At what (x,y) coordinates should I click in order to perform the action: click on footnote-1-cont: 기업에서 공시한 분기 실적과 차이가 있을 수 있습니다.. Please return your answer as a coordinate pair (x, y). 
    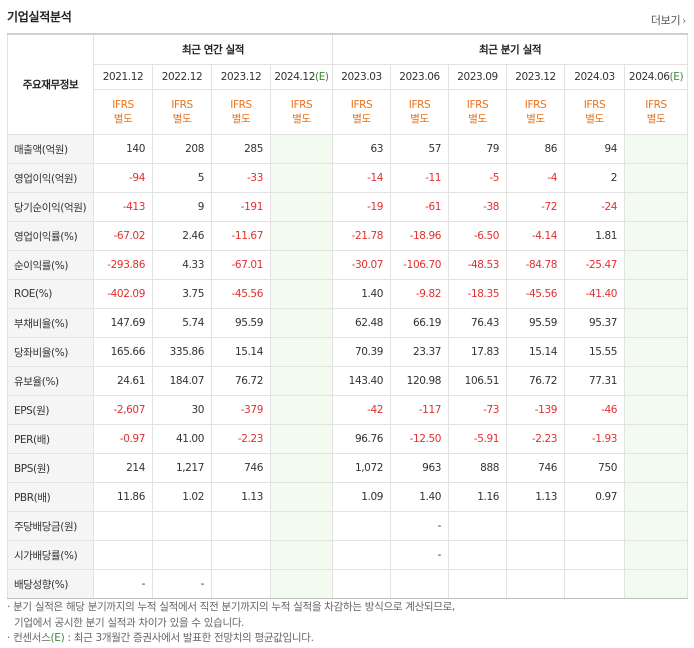
    Looking at the image, I should click on (129, 622).